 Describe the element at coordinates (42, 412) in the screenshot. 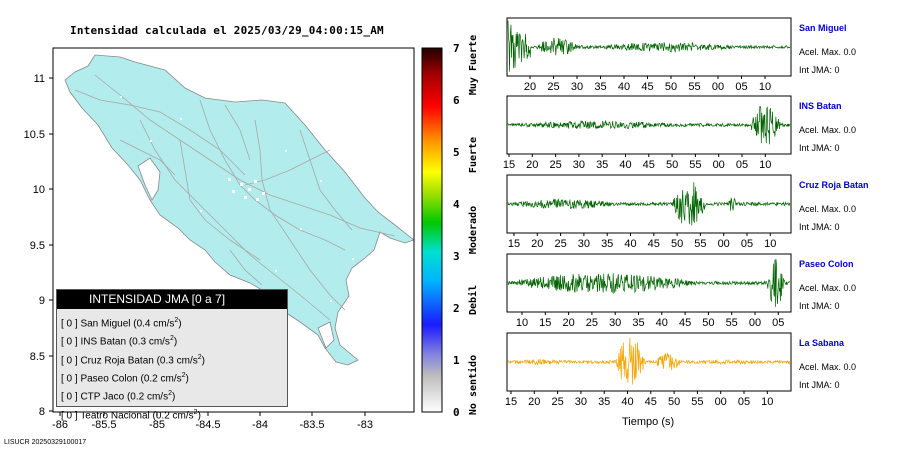

I see `lat-tick-label: 8` at that location.